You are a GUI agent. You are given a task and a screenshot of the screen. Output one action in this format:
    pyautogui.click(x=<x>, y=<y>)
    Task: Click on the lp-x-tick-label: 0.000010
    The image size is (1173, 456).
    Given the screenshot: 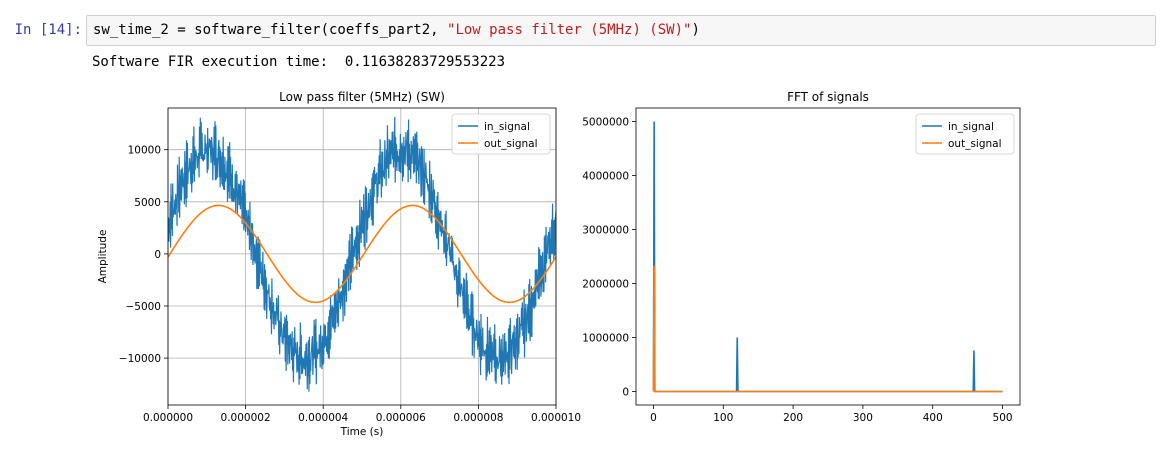 What is the action you would take?
    pyautogui.click(x=556, y=418)
    